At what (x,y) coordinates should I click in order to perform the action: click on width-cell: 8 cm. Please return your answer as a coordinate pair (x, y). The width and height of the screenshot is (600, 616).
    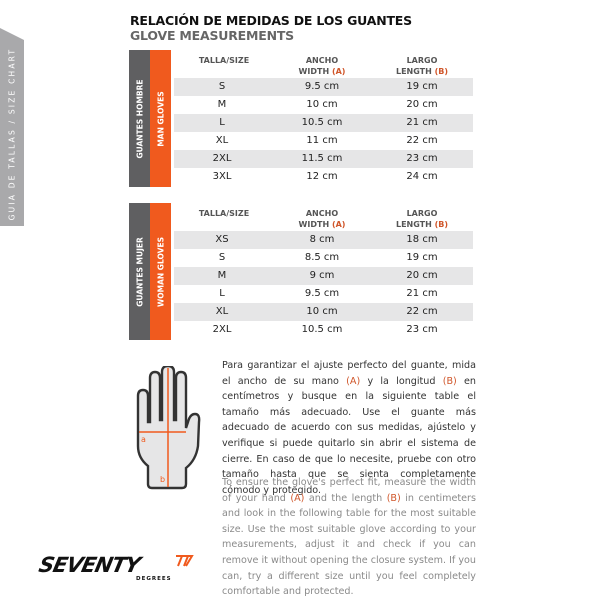
    Looking at the image, I should click on (322, 239).